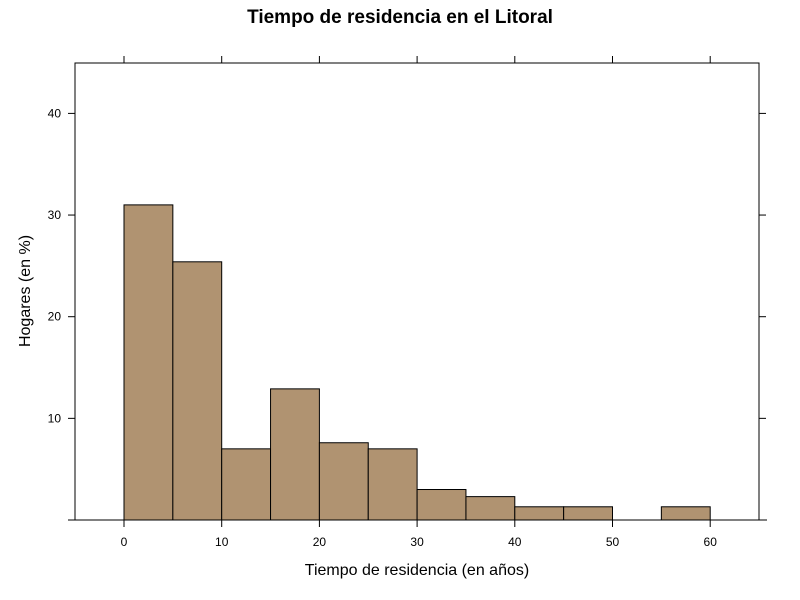 The height and width of the screenshot is (600, 800). What do you see at coordinates (222, 542) in the screenshot?
I see `x-tick-label: 10` at bounding box center [222, 542].